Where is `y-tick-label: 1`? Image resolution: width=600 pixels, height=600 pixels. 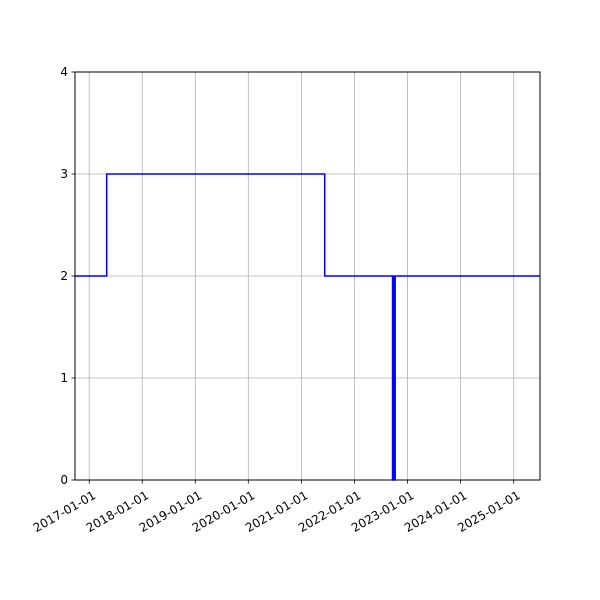
y-tick-label: 1 is located at coordinates (64, 378).